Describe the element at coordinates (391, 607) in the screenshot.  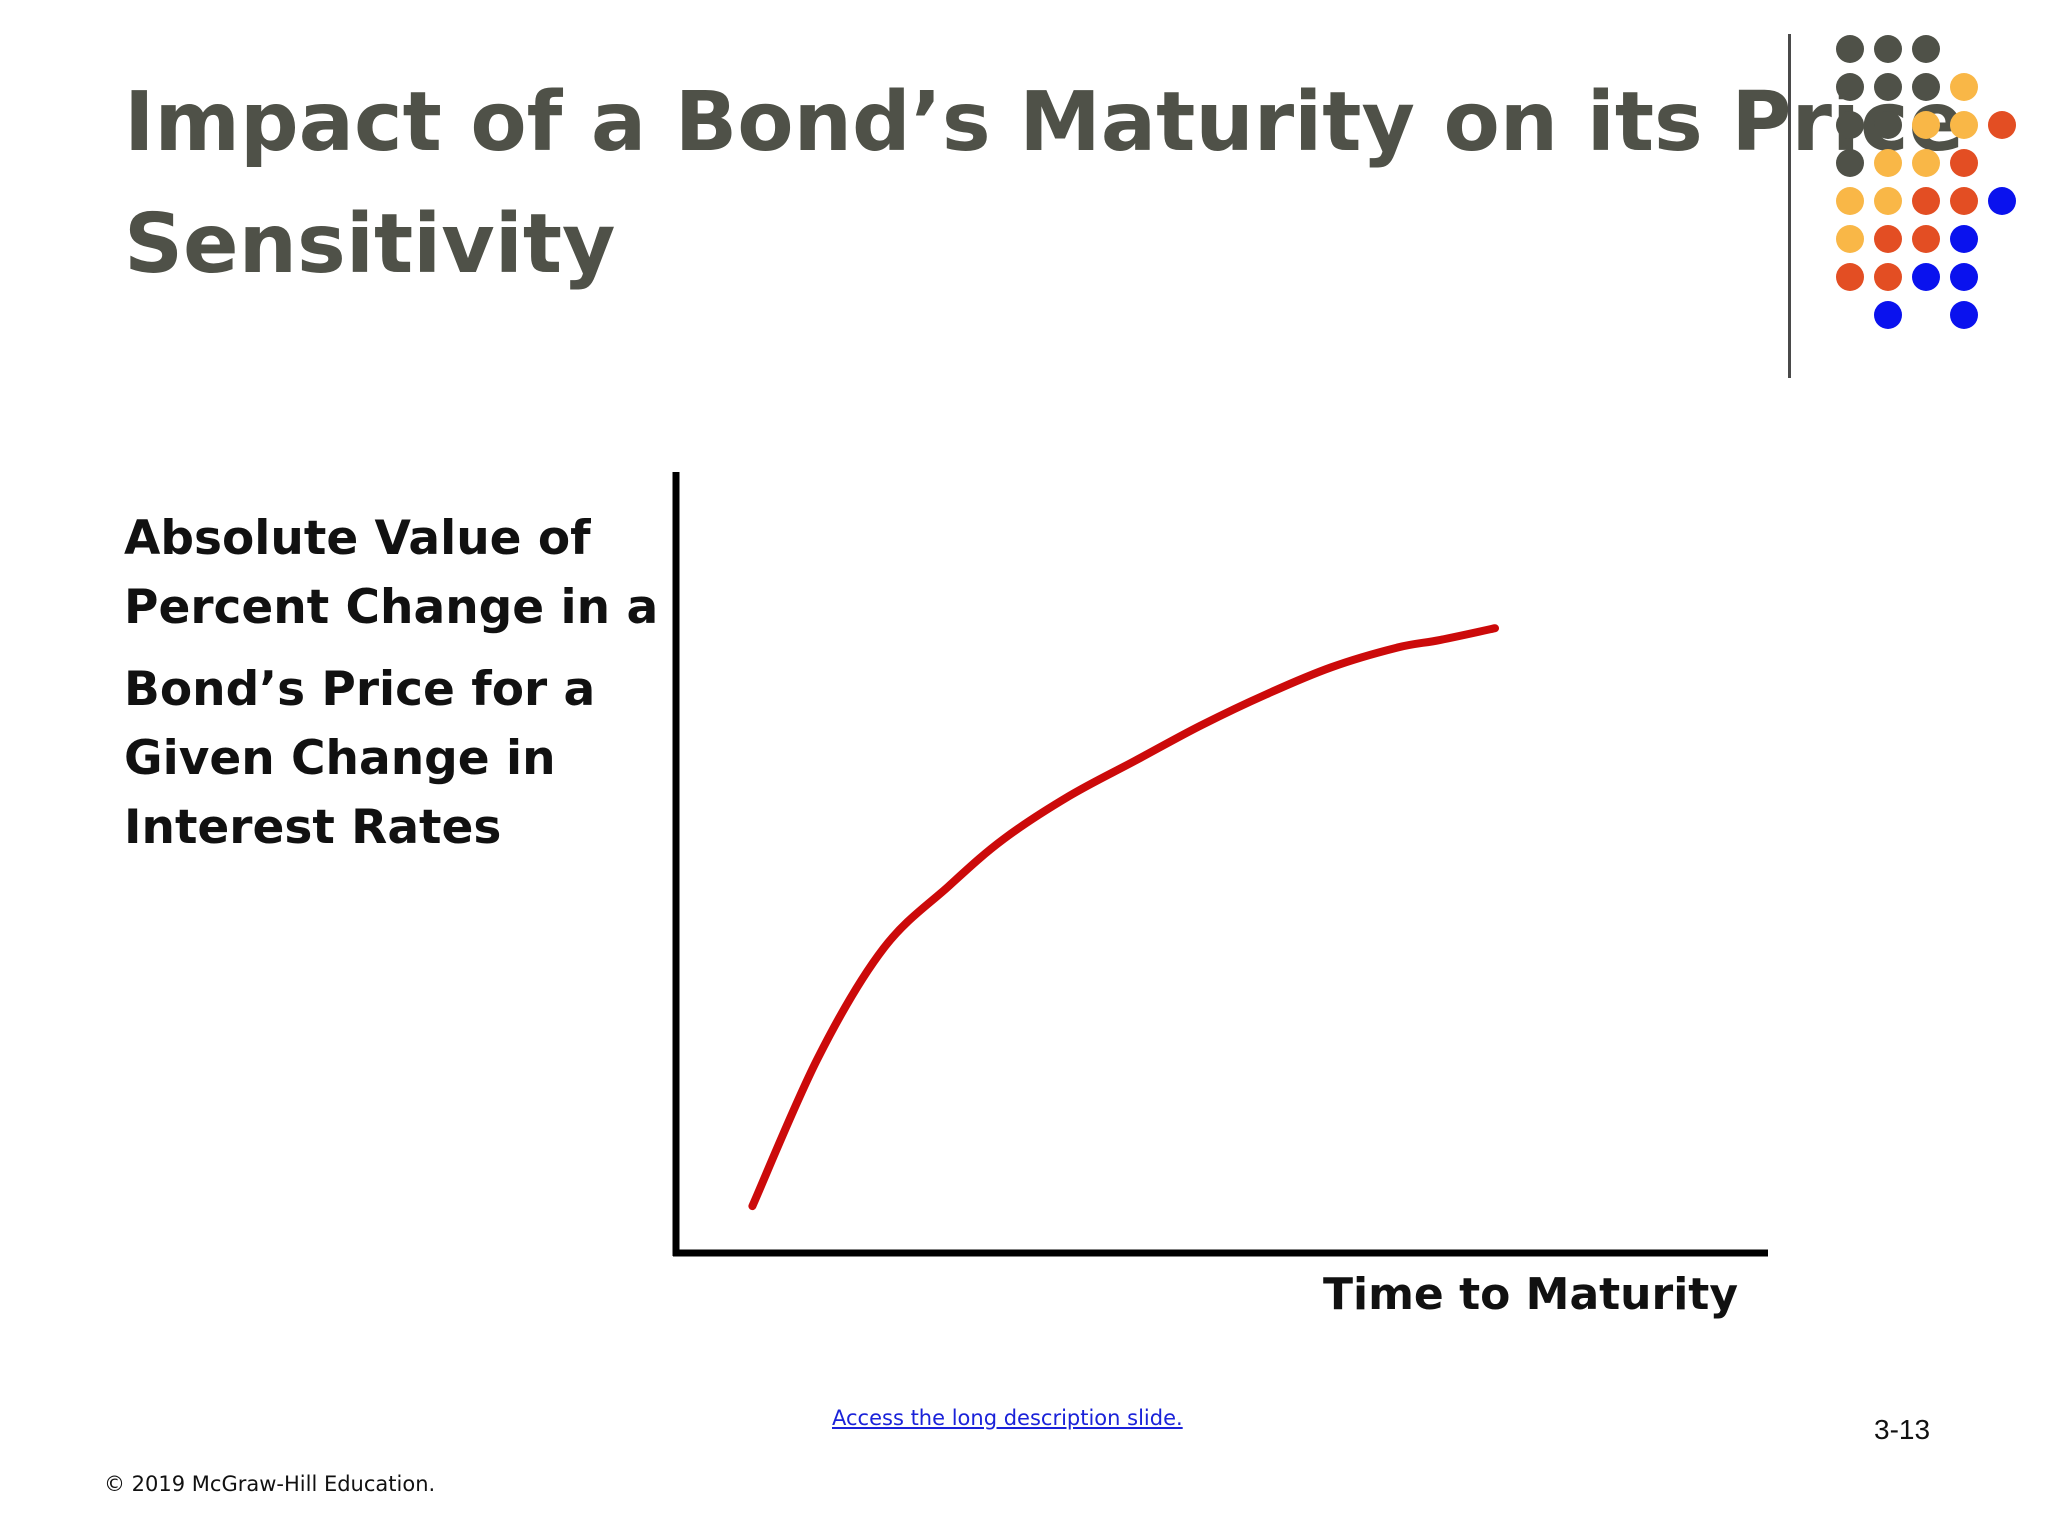
I see `ylabel-line-2: Percent Change in a` at that location.